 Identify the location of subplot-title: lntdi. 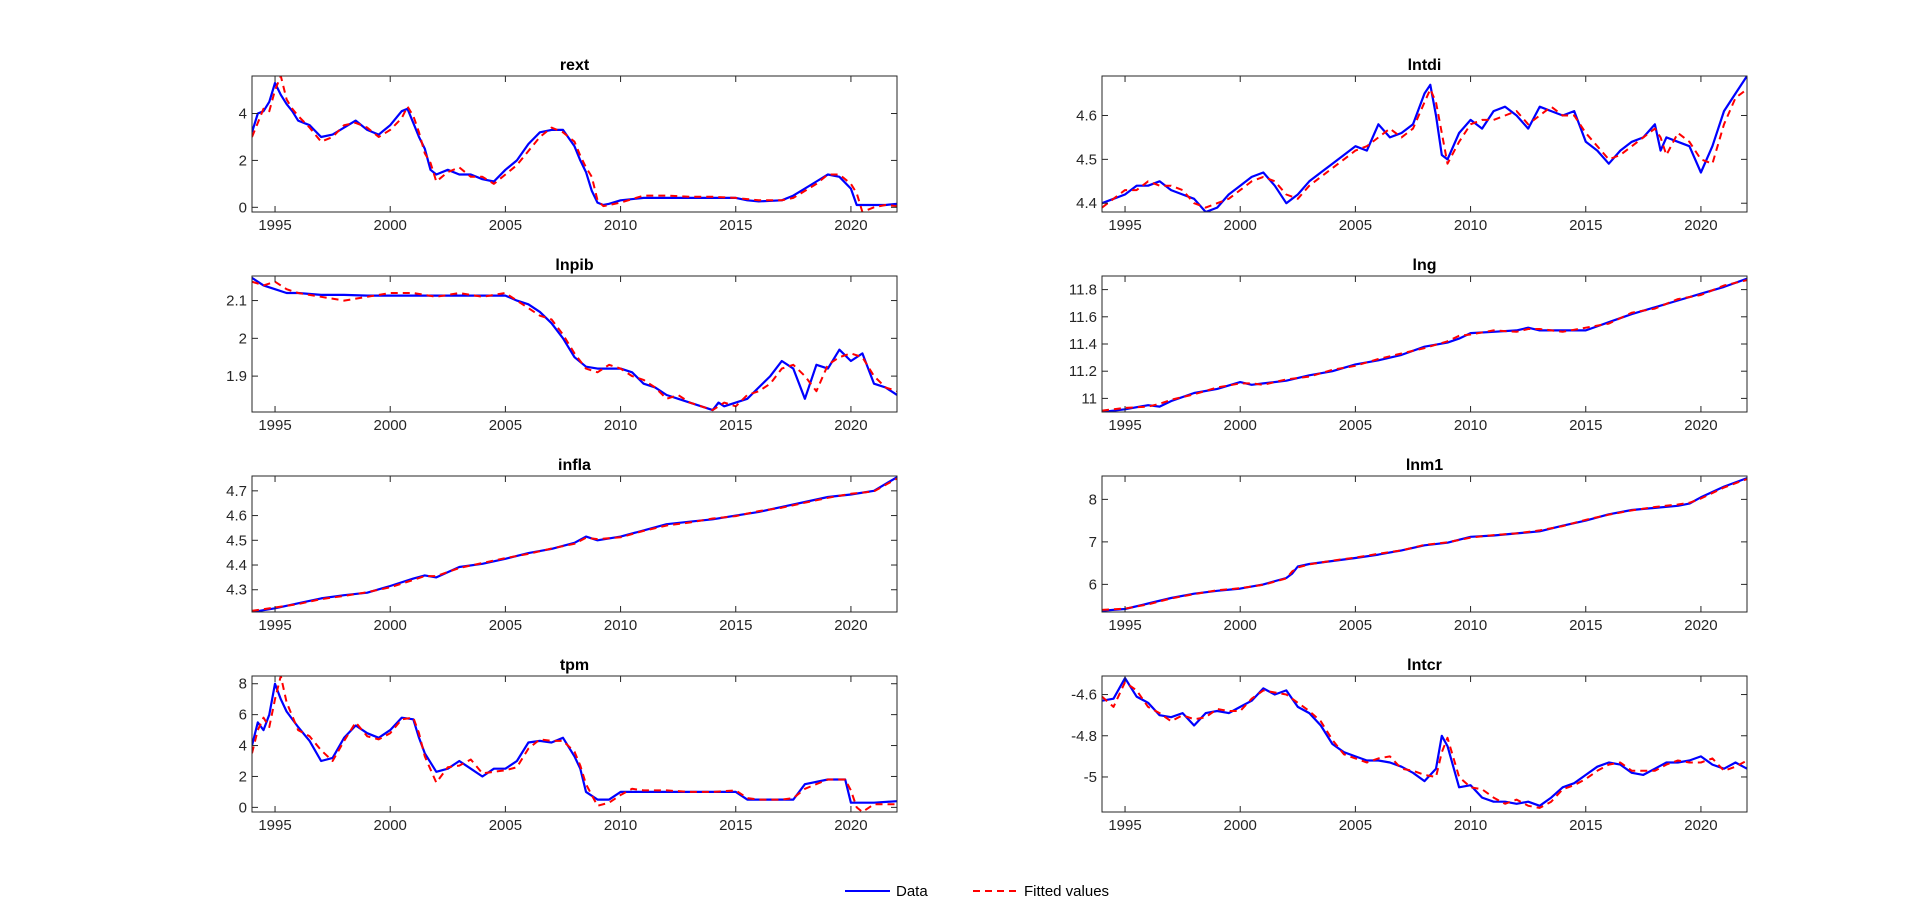
(1425, 65).